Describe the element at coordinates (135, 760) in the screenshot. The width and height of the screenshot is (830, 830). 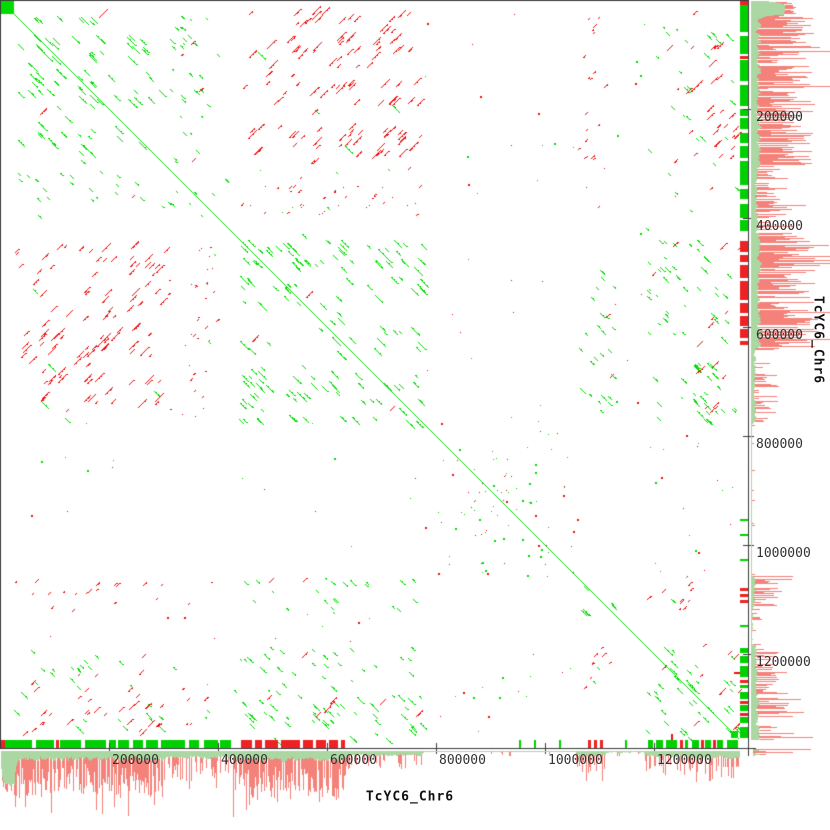
I see `x-axis-tick-label: 200000` at that location.